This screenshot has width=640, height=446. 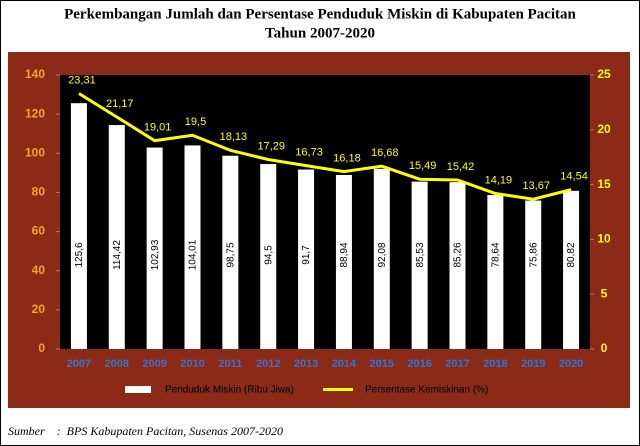 I want to click on x-tick-label: 2015, so click(x=382, y=364).